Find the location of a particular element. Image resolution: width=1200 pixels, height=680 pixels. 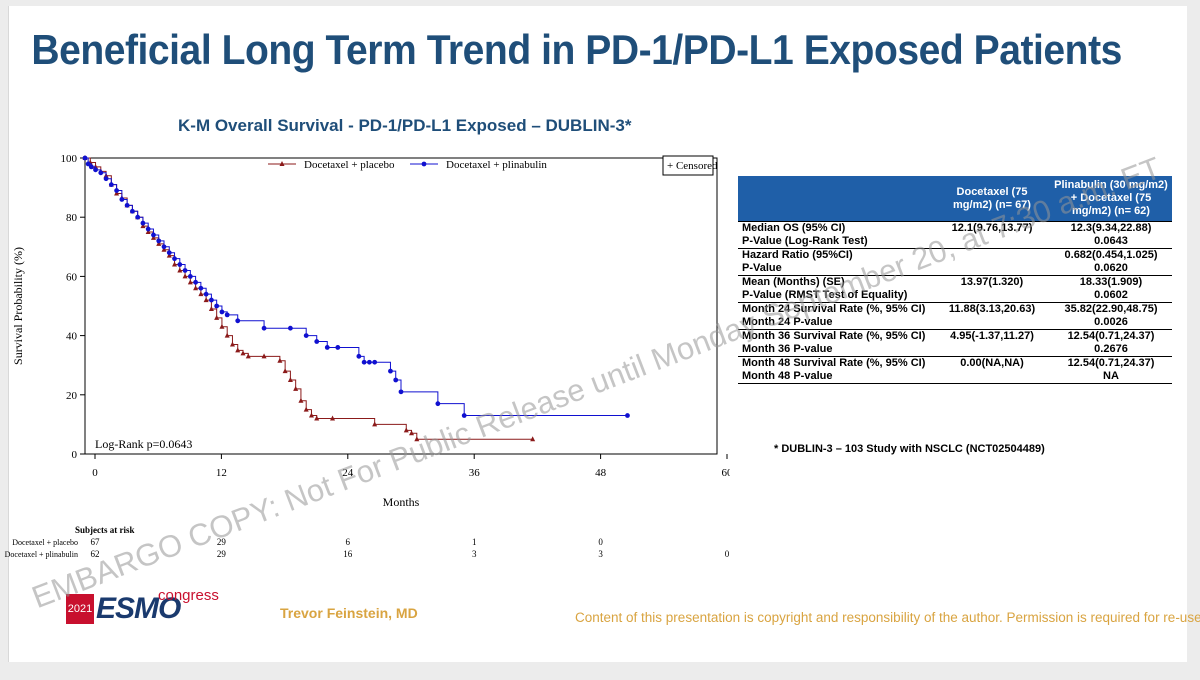

risk-value: 6 is located at coordinates (348, 542).